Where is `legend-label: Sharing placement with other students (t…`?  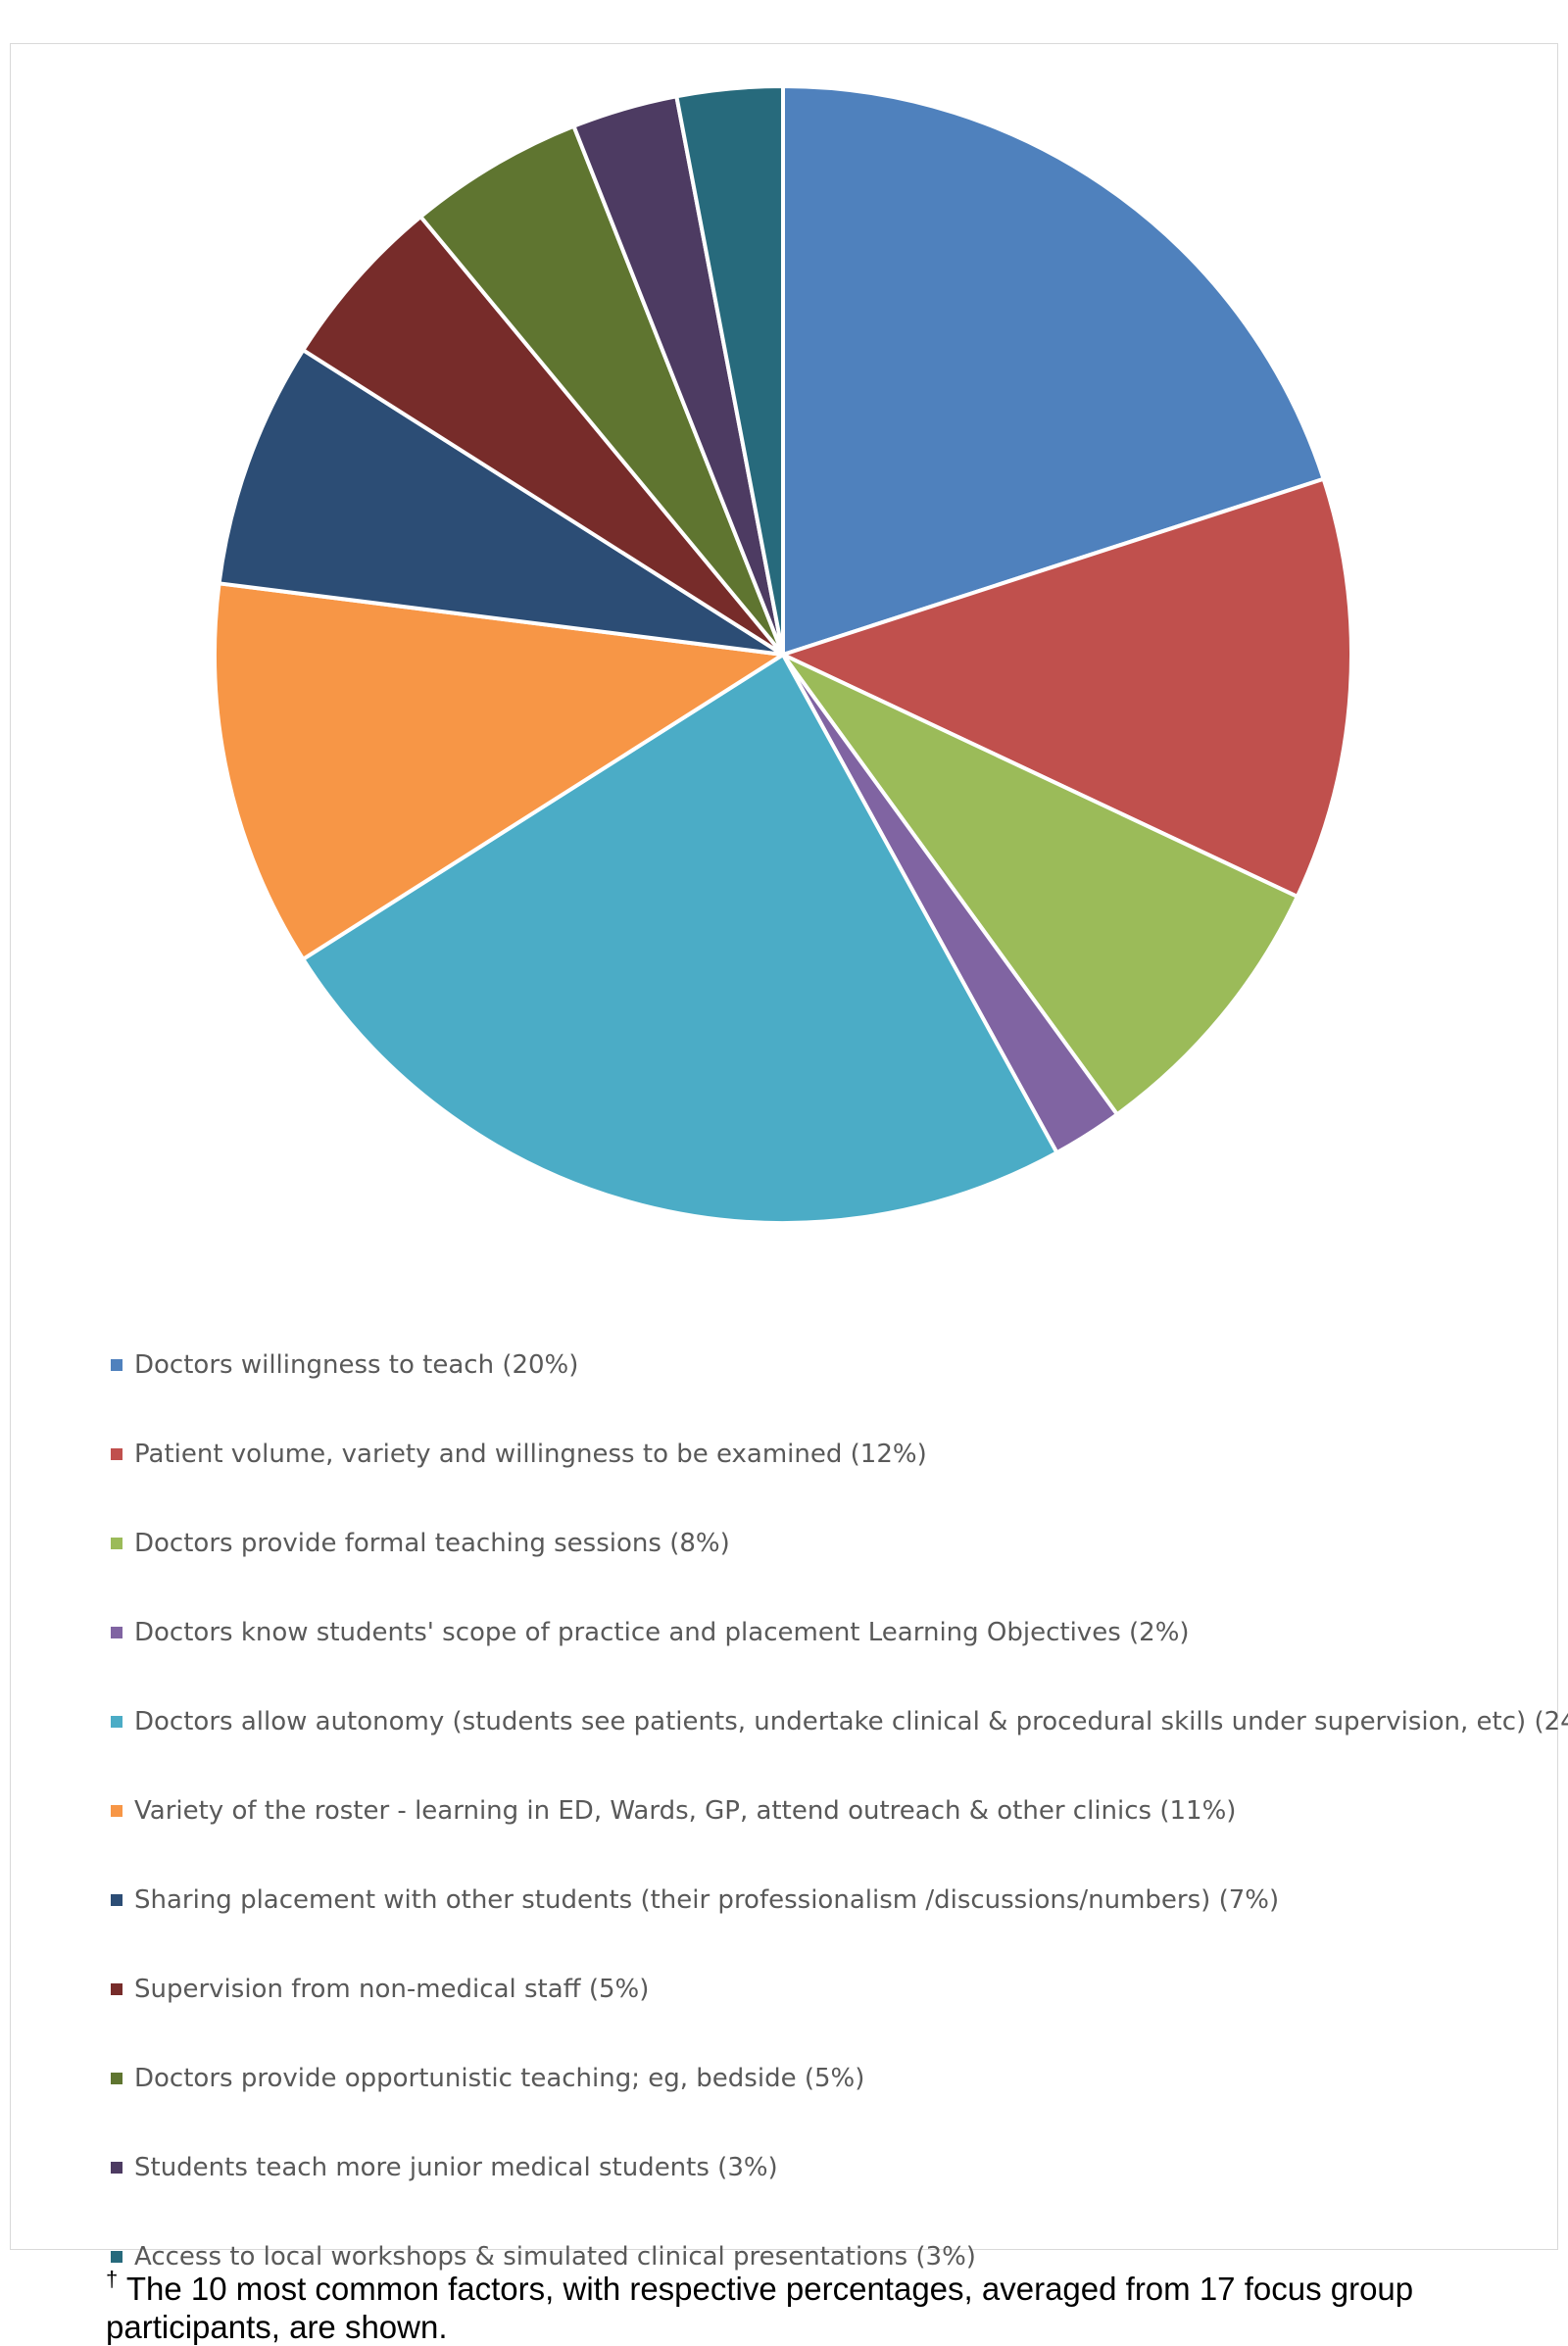
legend-label: Sharing placement with other students (t… is located at coordinates (707, 1899).